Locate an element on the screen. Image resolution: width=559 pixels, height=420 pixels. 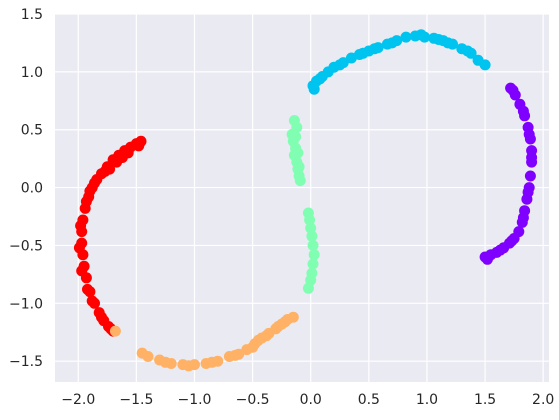
y-tick-label: −0.5 is located at coordinates (26, 246).